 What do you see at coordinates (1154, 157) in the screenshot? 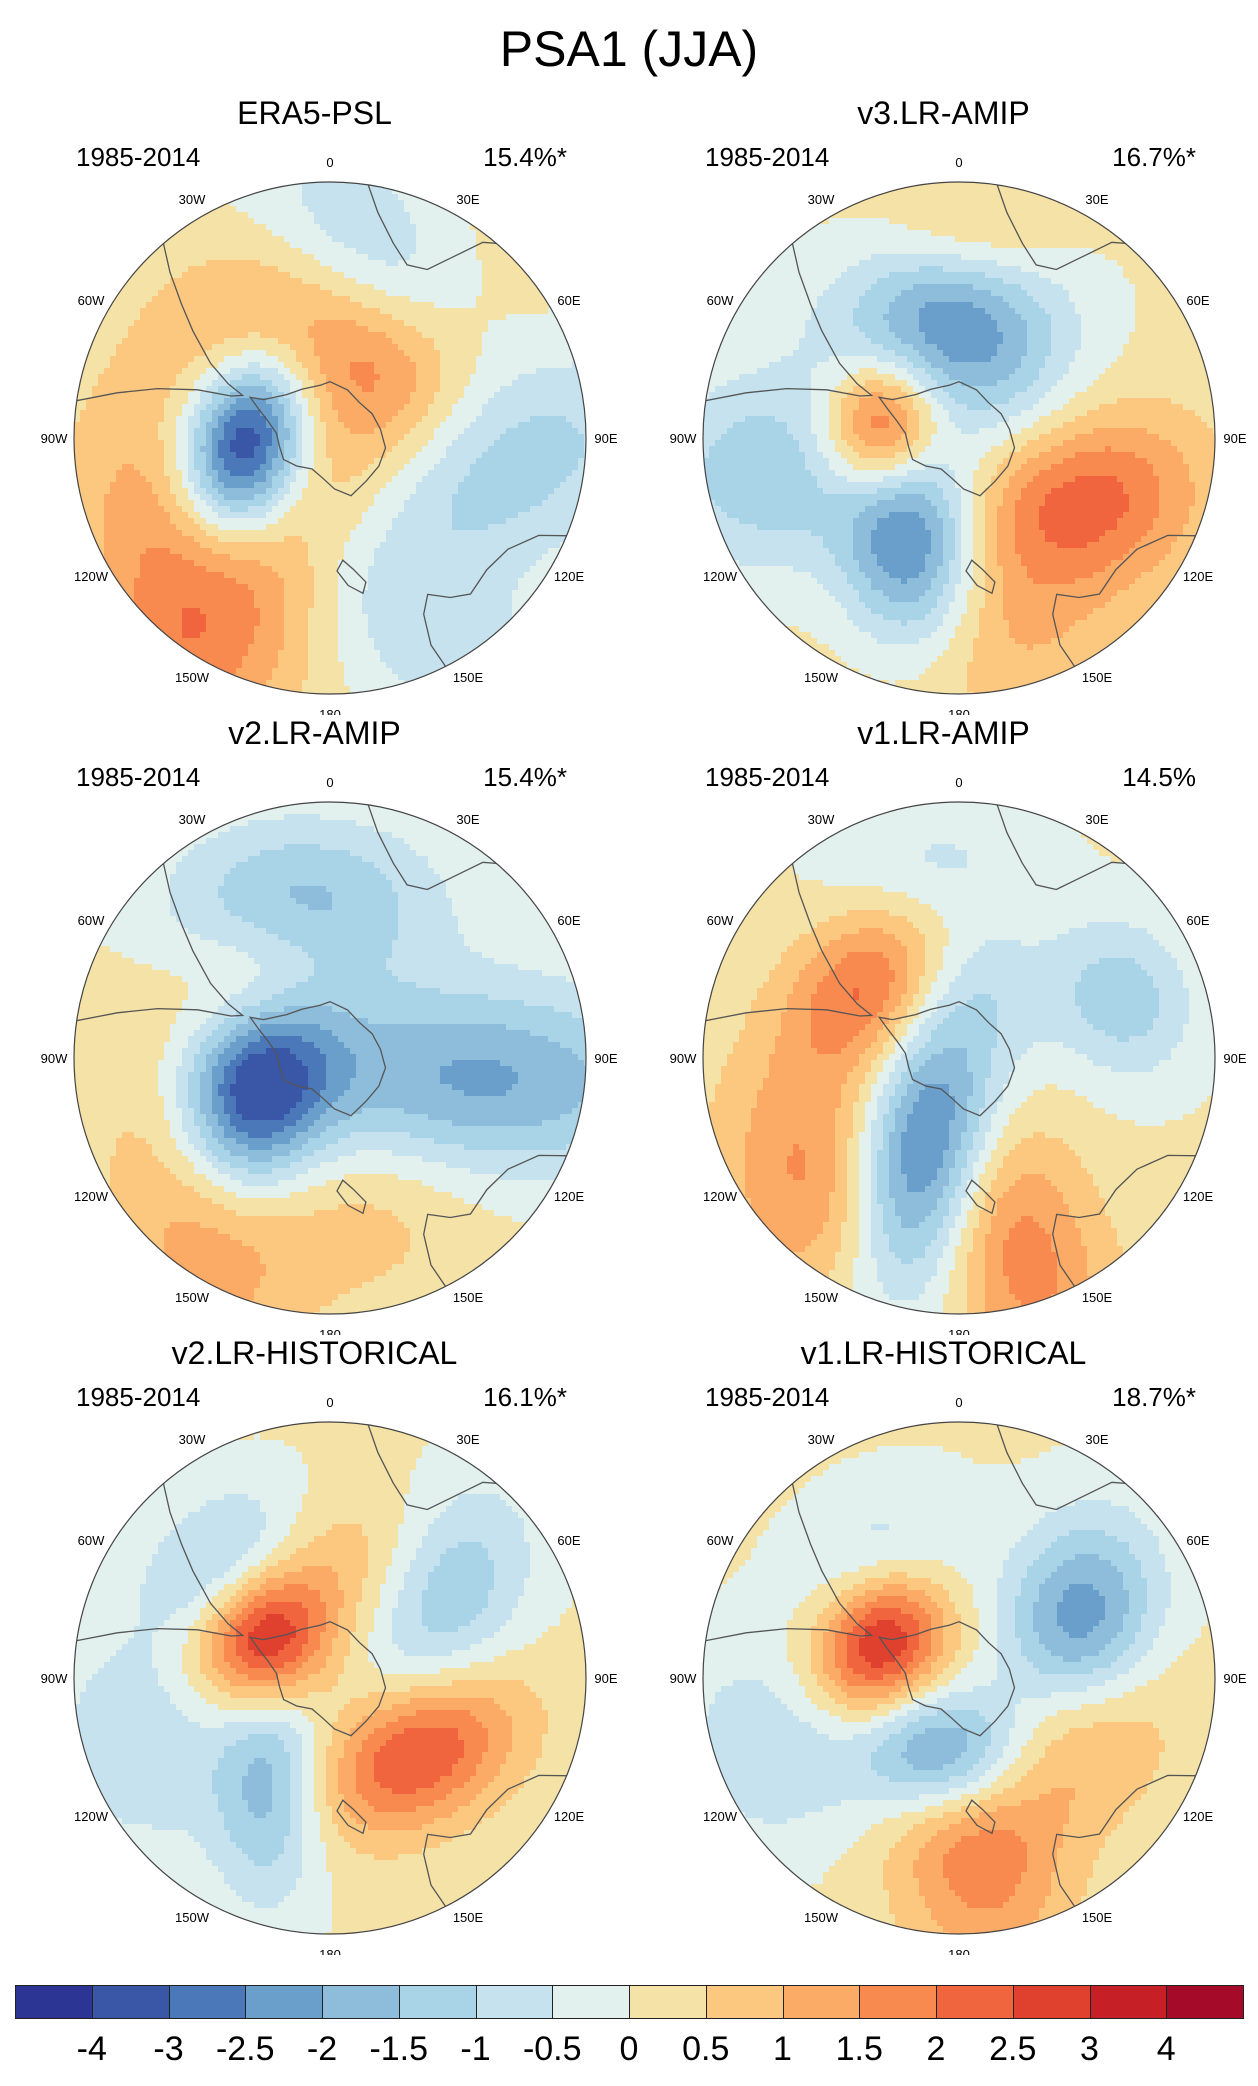
I see `variance-label: 16.7%*` at bounding box center [1154, 157].